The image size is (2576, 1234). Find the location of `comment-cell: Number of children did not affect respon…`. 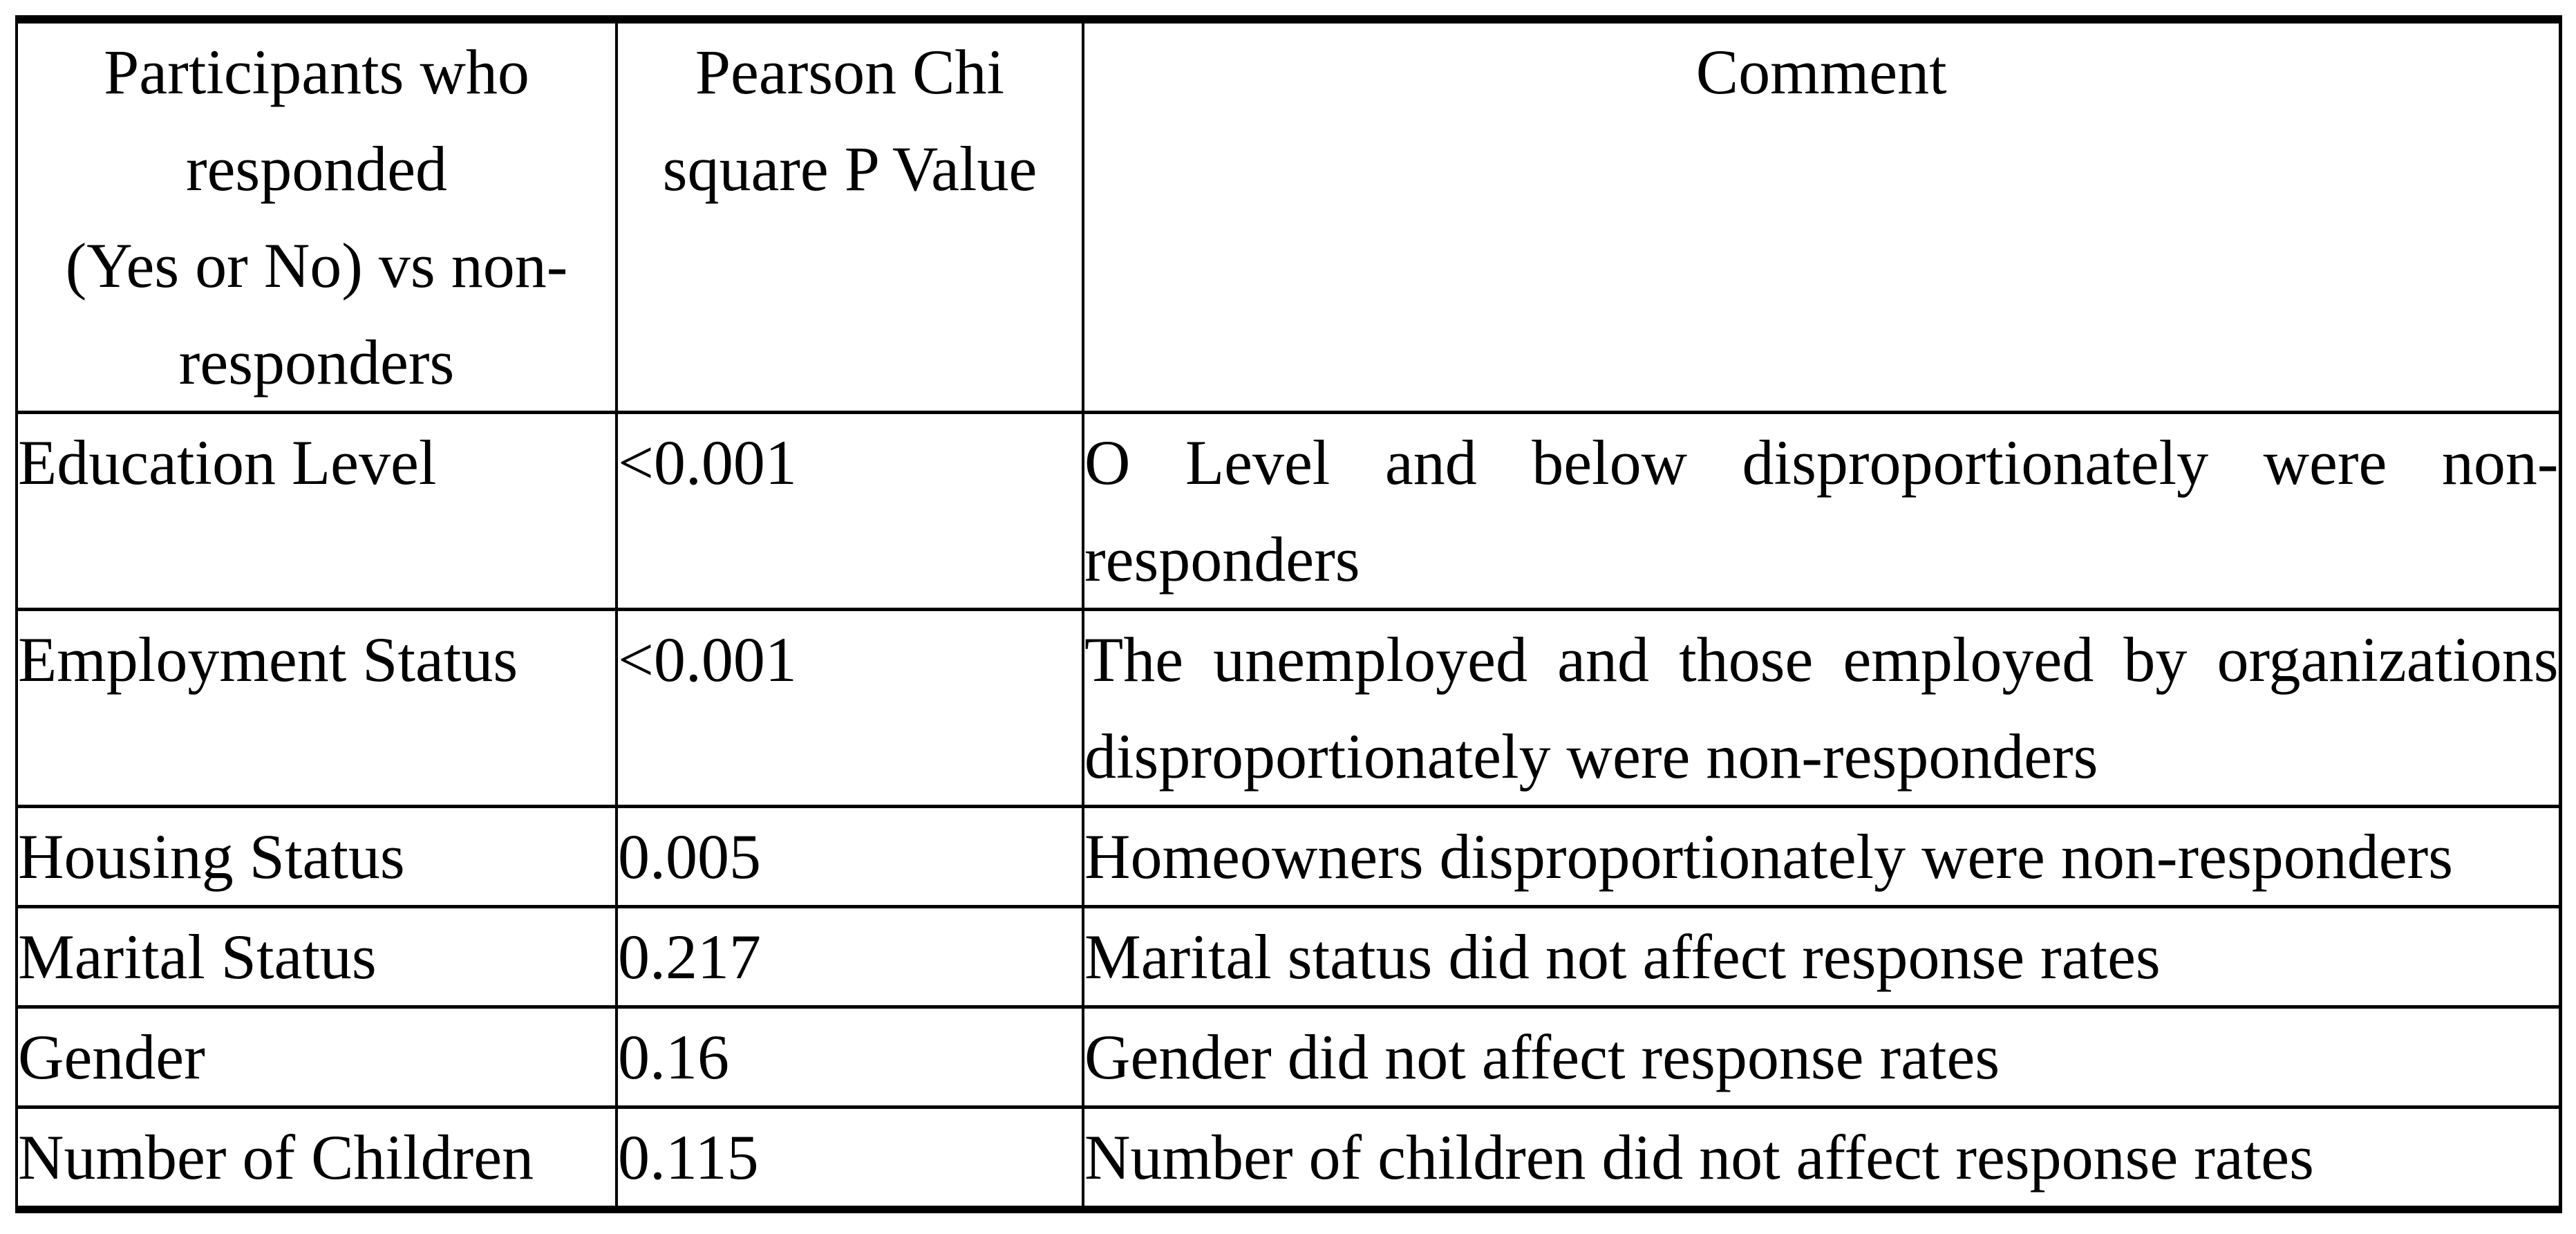

comment-cell: Number of children did not affect respon… is located at coordinates (1821, 1158).